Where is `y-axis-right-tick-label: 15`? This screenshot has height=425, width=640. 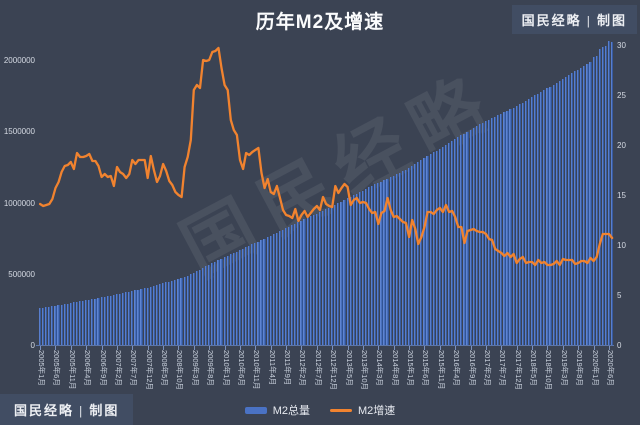 y-axis-right-tick-label: 15 is located at coordinates (621, 195).